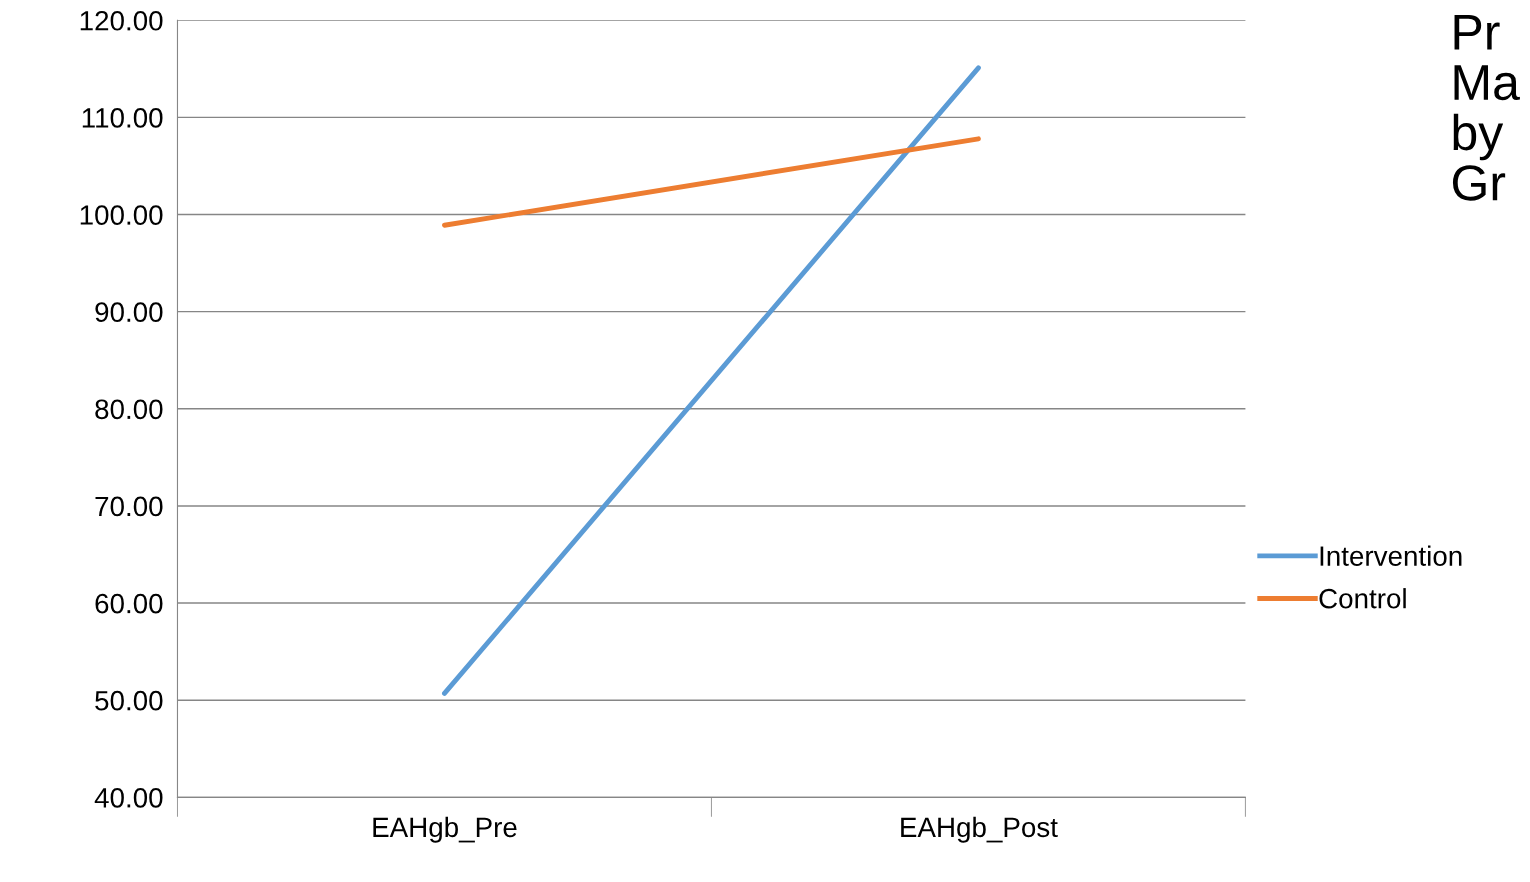 The image size is (1530, 882). What do you see at coordinates (121, 215) in the screenshot?
I see `y-tick-label: 100.00` at bounding box center [121, 215].